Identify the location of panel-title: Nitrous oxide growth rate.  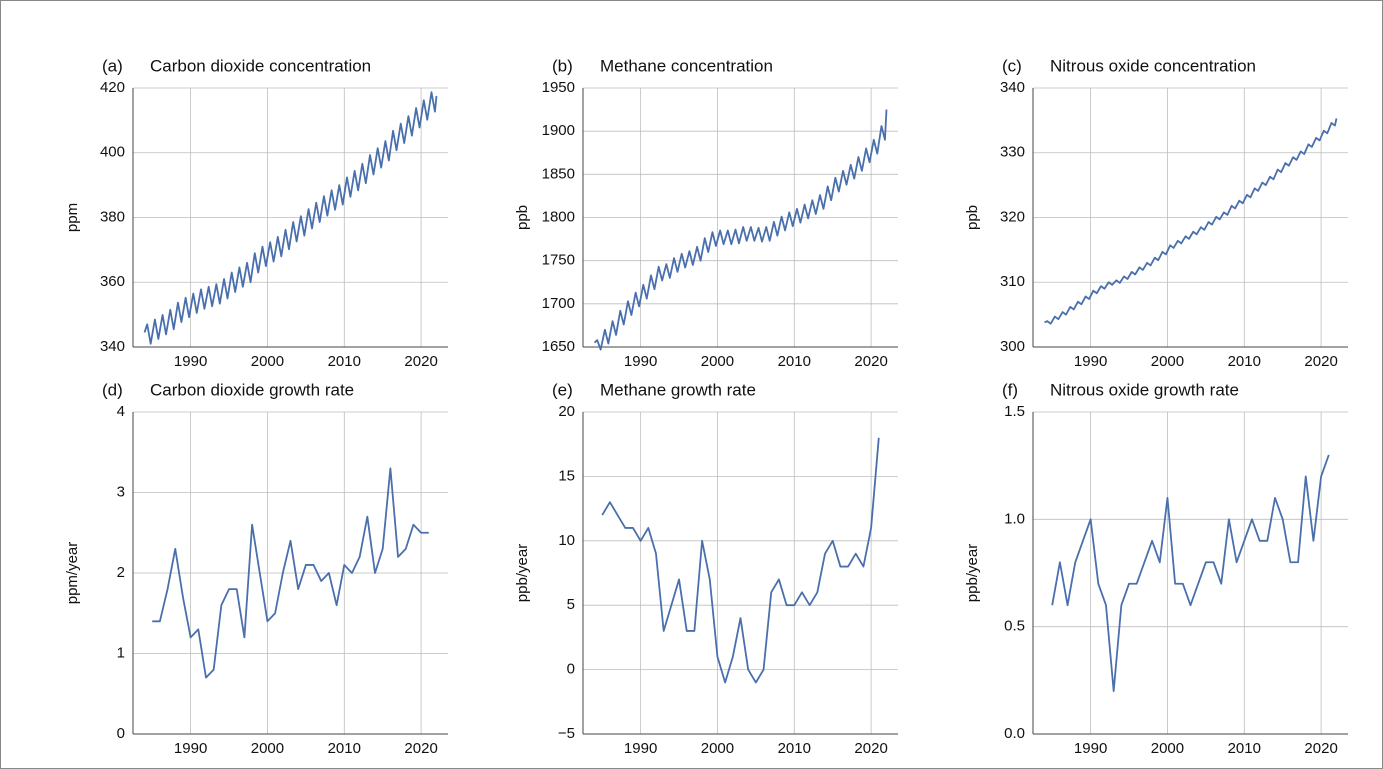
(1144, 389).